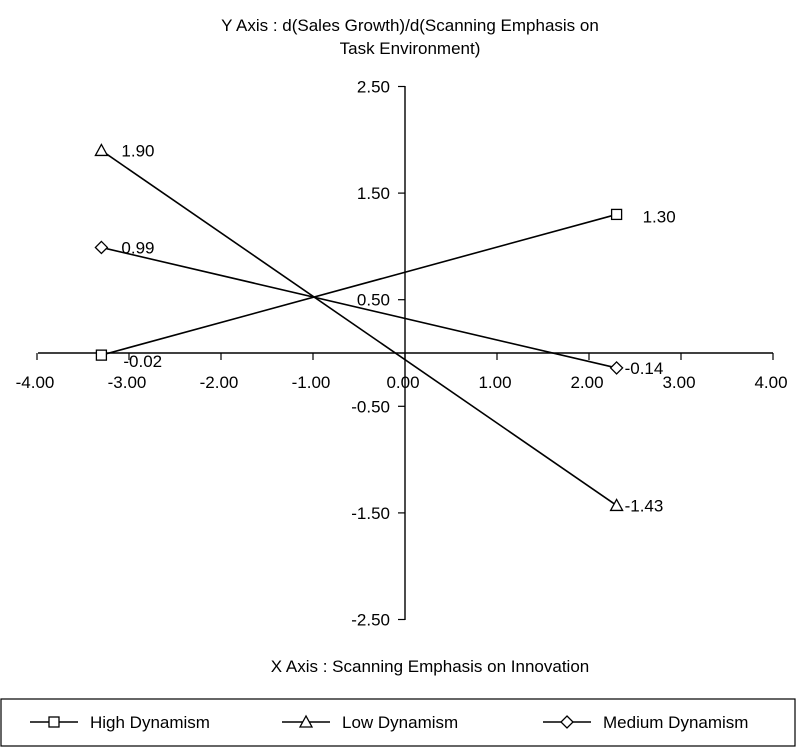 The height and width of the screenshot is (747, 796). I want to click on x-tick-label: -2.00, so click(219, 382).